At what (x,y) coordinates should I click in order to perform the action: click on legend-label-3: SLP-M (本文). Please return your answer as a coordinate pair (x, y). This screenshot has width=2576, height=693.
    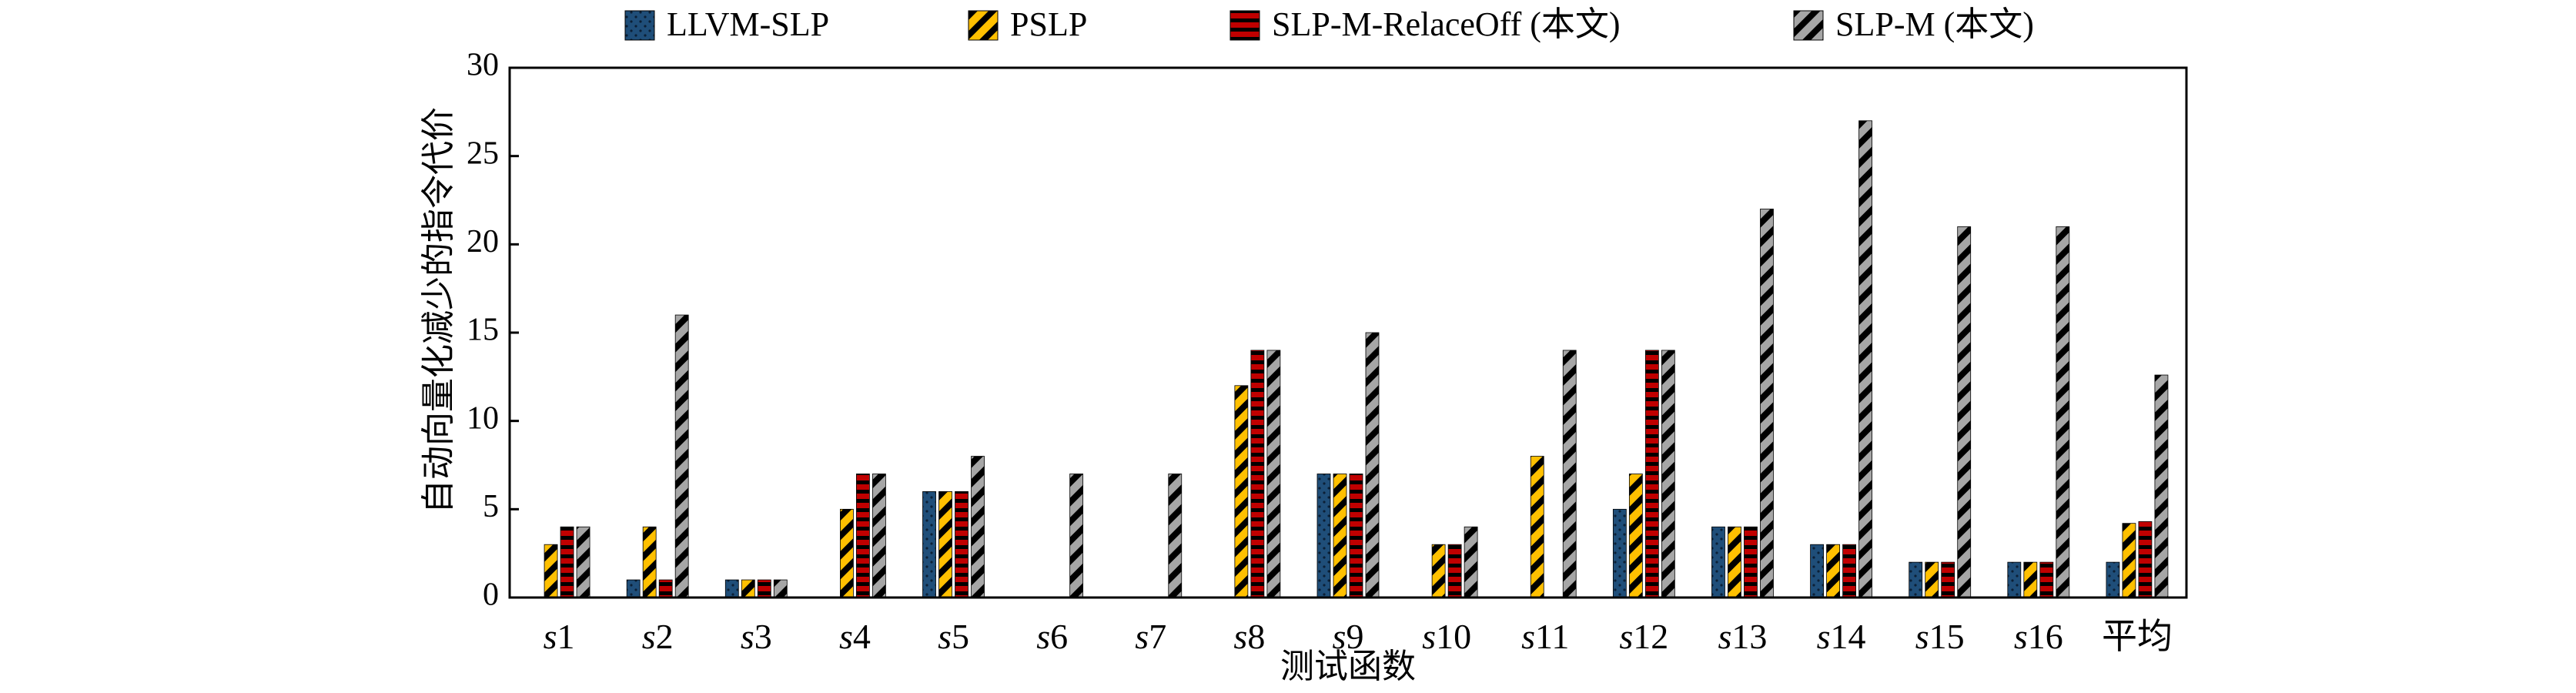
    Looking at the image, I should click on (1935, 24).